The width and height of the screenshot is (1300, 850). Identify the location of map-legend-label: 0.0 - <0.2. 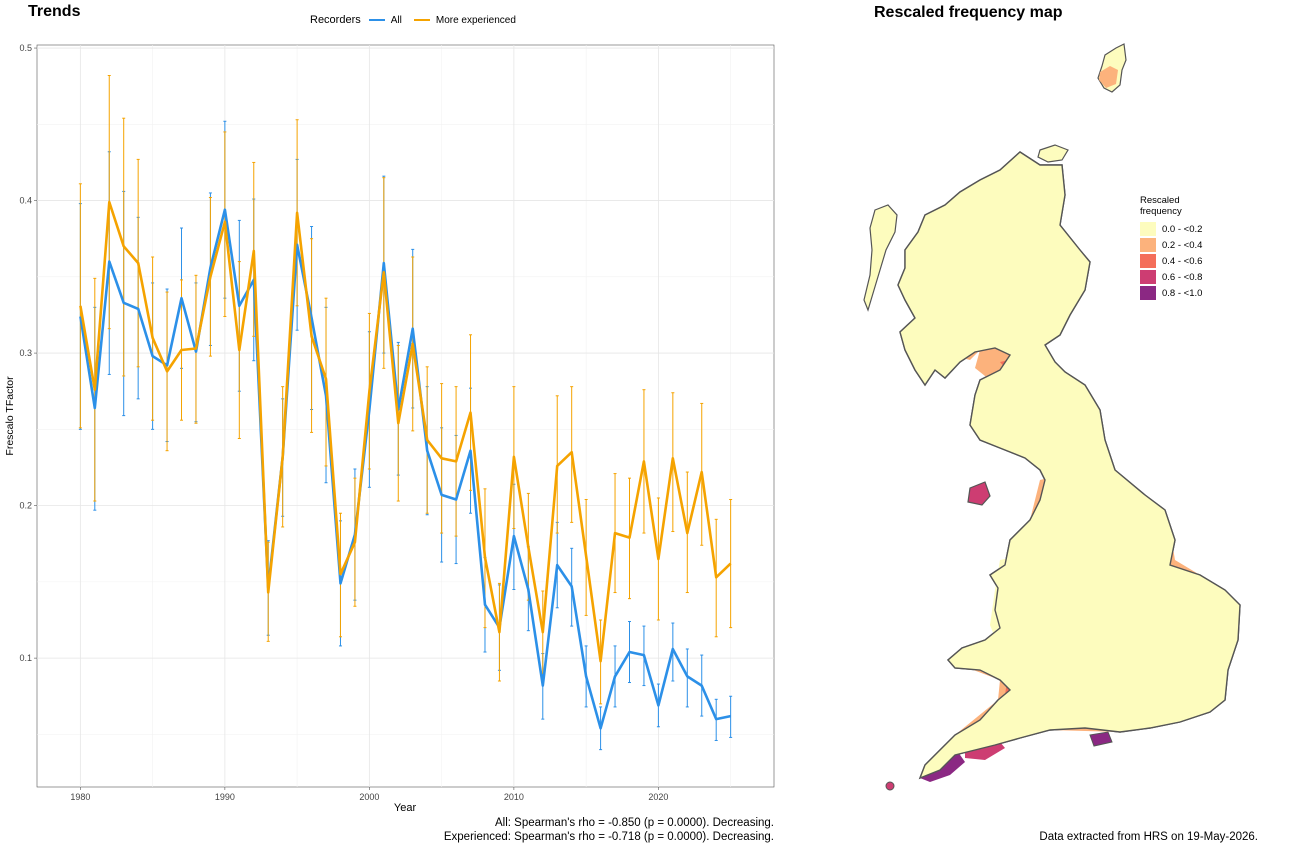
(1182, 229).